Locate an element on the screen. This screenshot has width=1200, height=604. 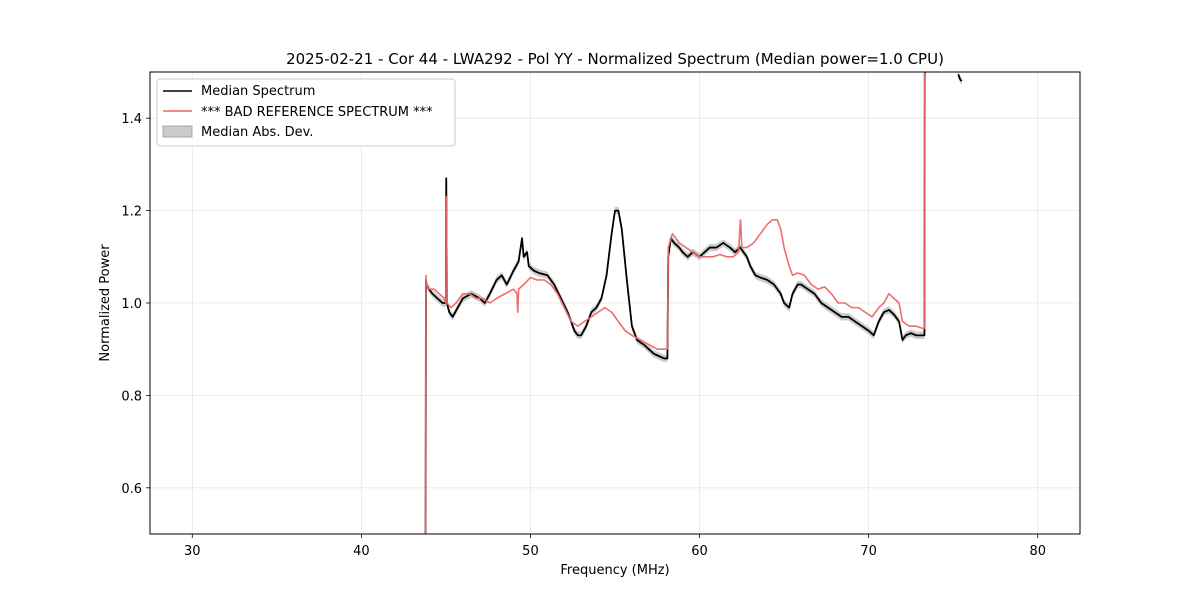
legend-label-median: Median Spectrum is located at coordinates (258, 91).